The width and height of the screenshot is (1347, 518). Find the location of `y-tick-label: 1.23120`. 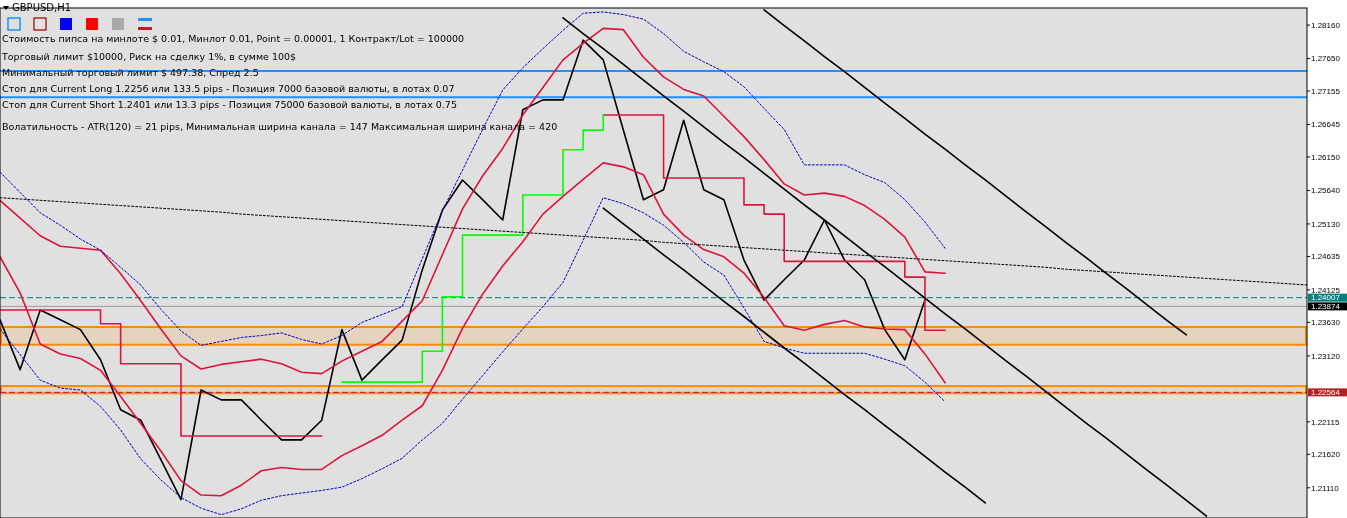

y-tick-label: 1.23120 is located at coordinates (1326, 356).